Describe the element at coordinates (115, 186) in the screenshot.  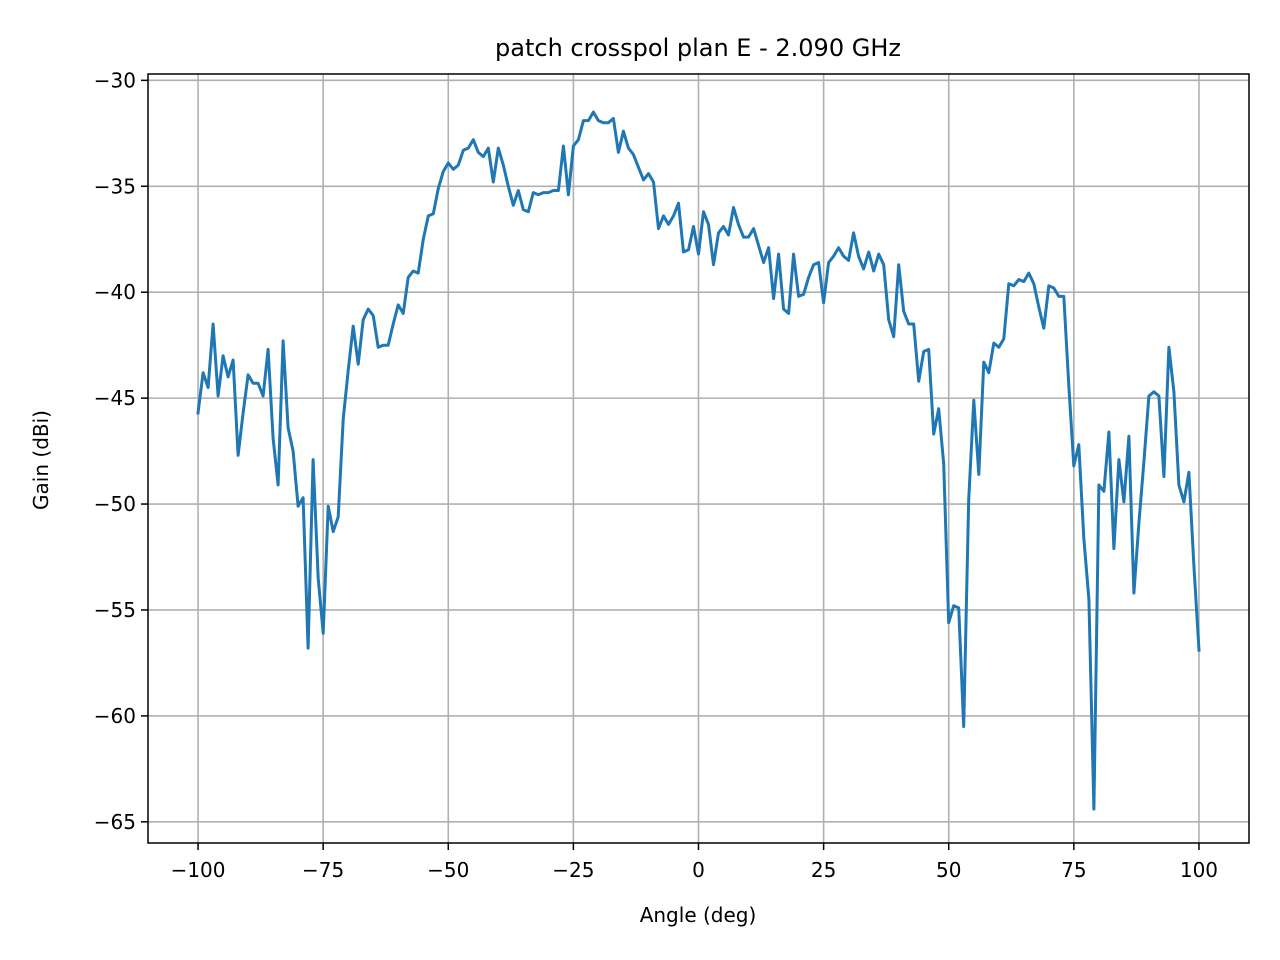
I see `y-tick-label: −35` at that location.